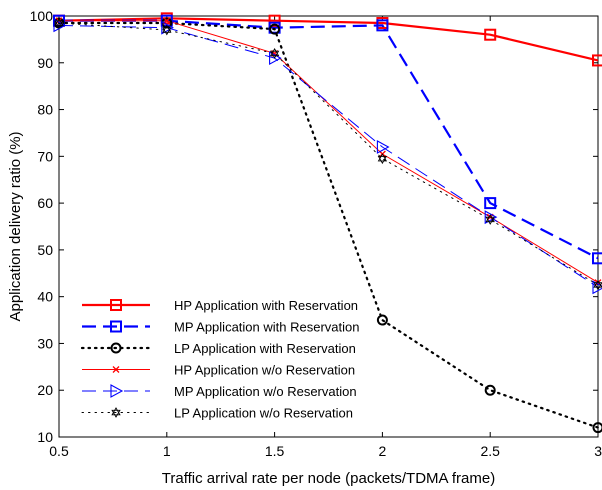  I want to click on x-tick-label: 0.5, so click(59, 451).